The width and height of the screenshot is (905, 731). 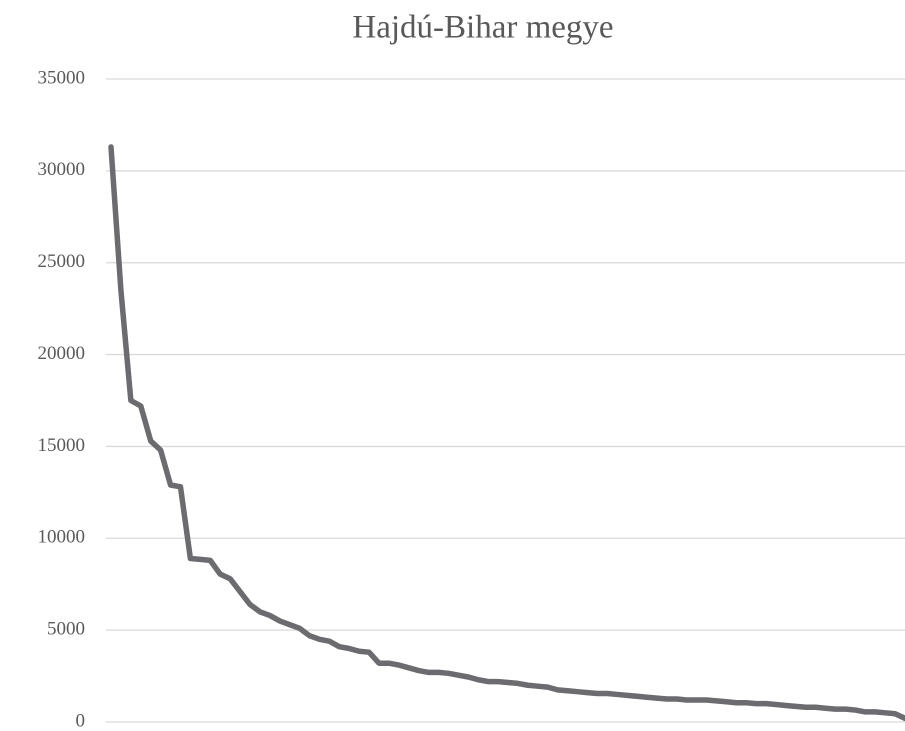 I want to click on y-tick-label: 30000, so click(x=62, y=169).